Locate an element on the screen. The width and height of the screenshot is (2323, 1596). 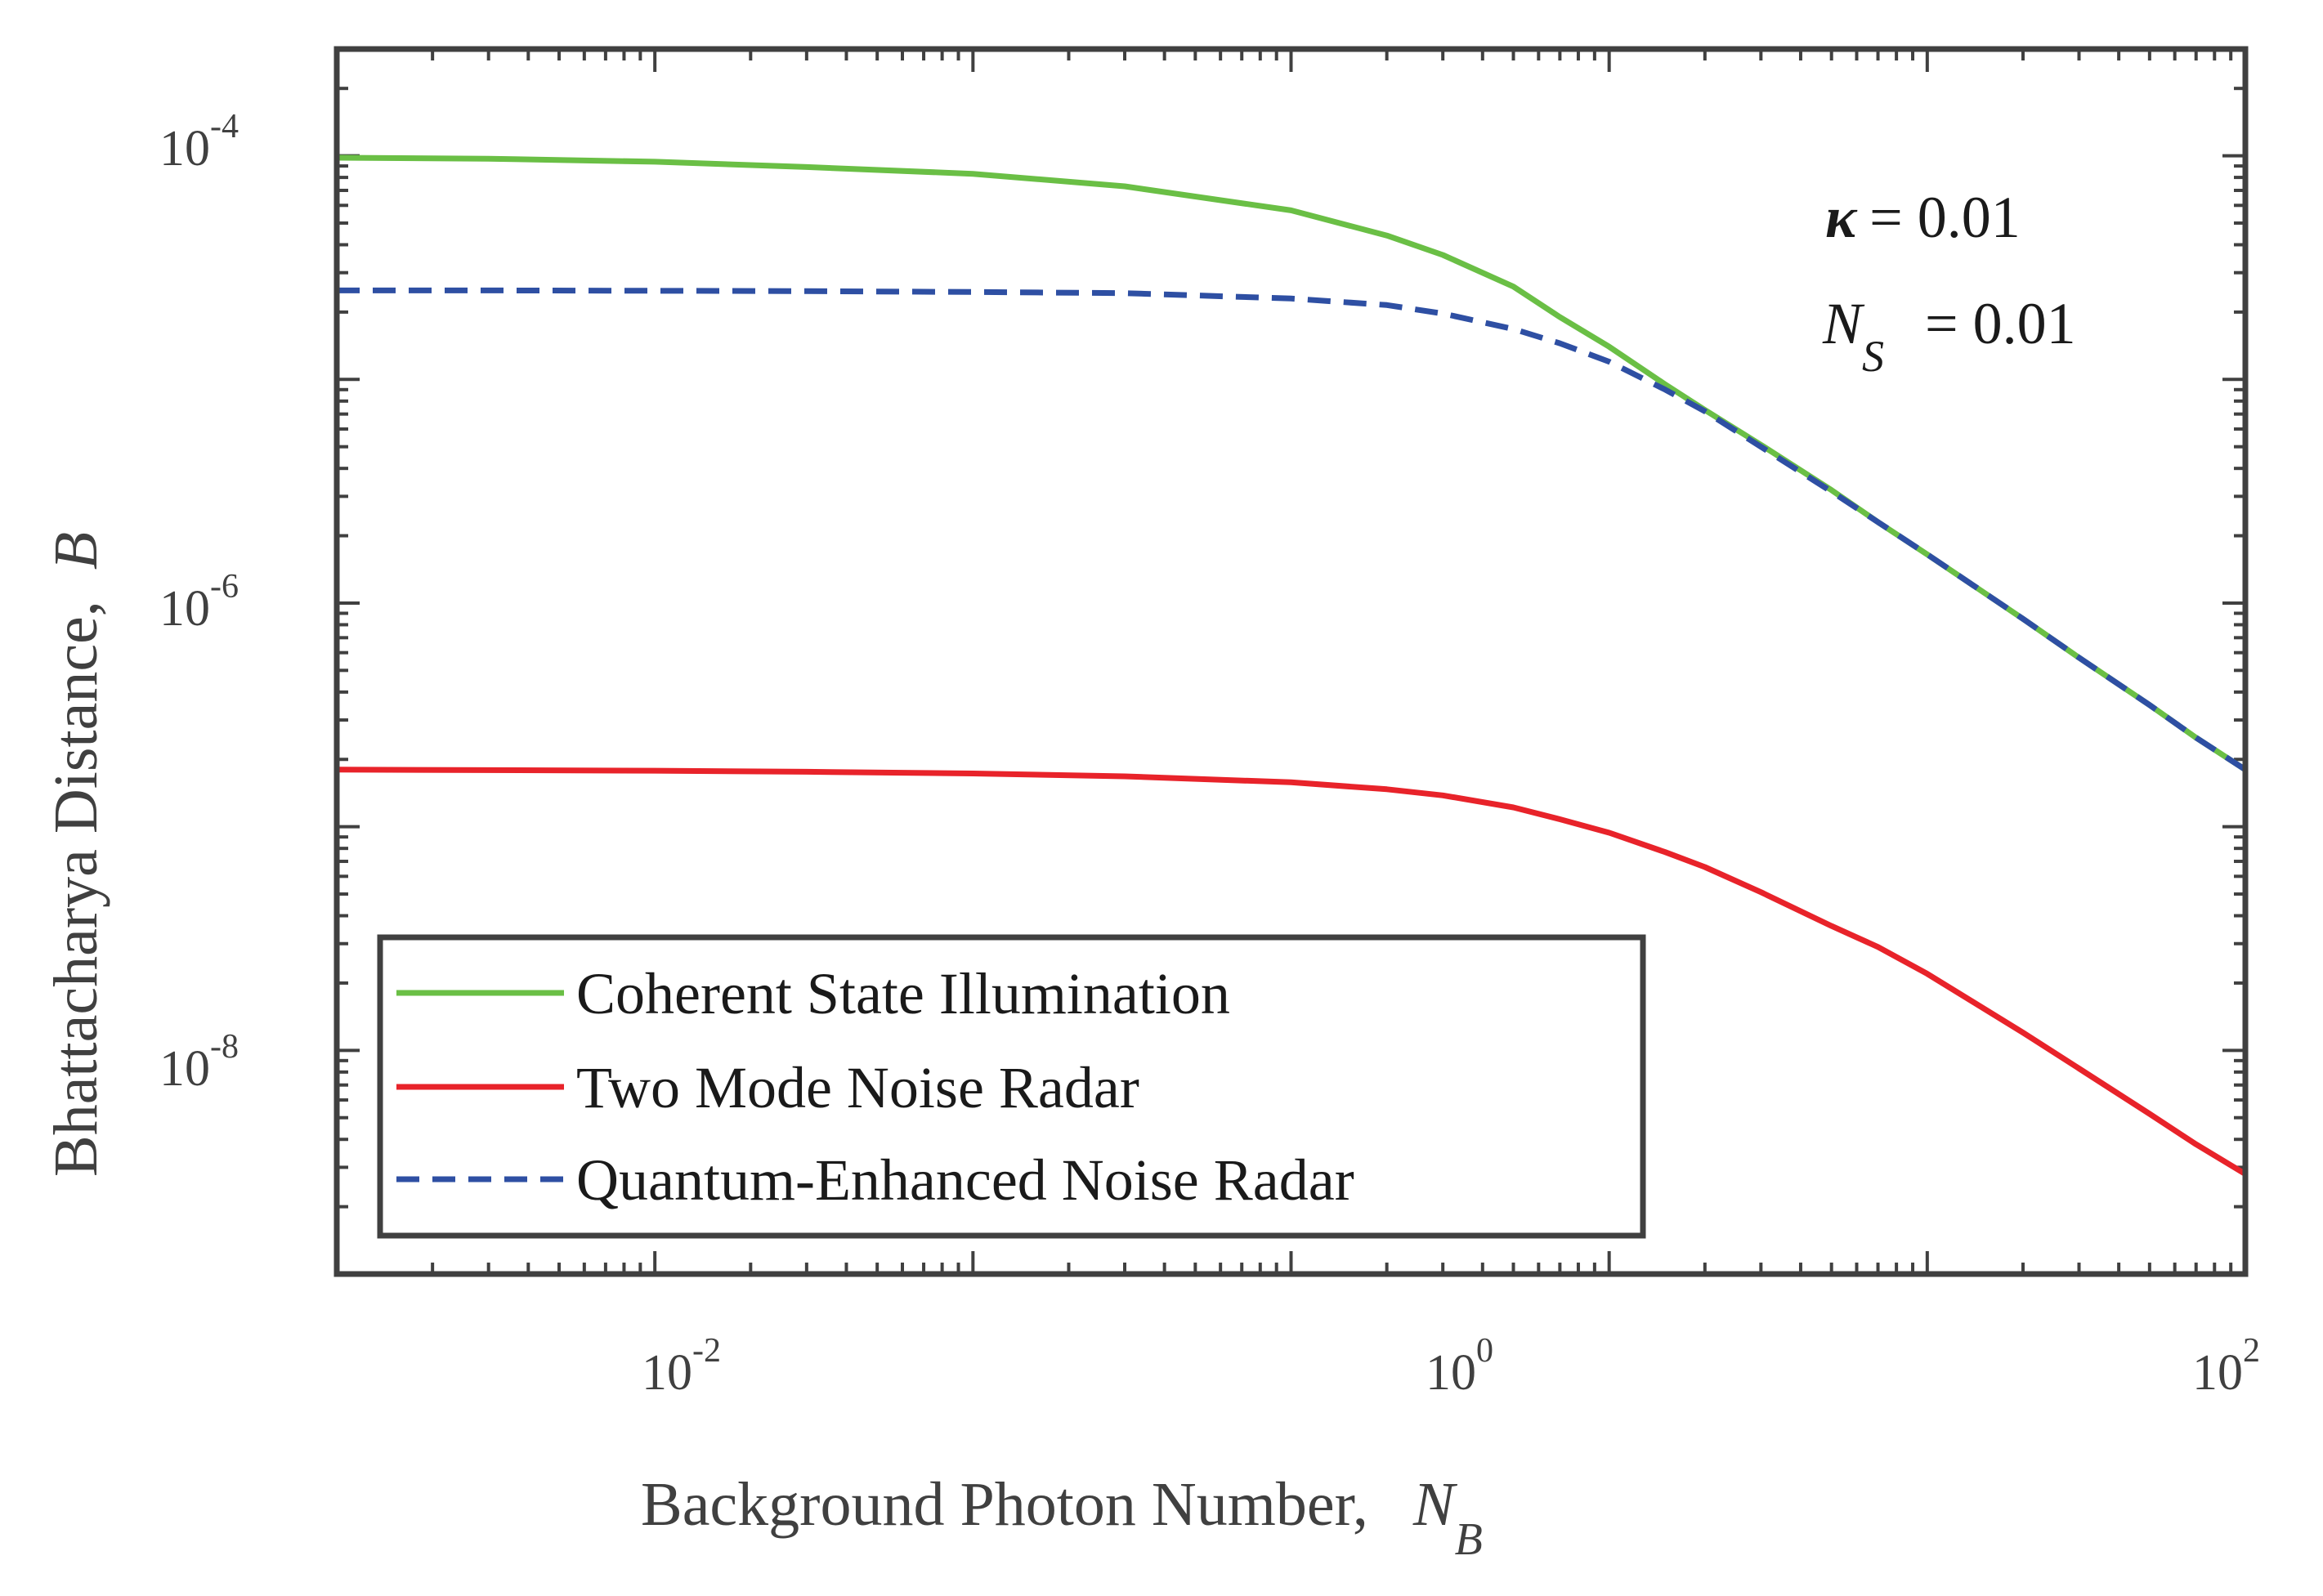
x-axis-title: Background Photon Number, NB is located at coordinates (1062, 1517).